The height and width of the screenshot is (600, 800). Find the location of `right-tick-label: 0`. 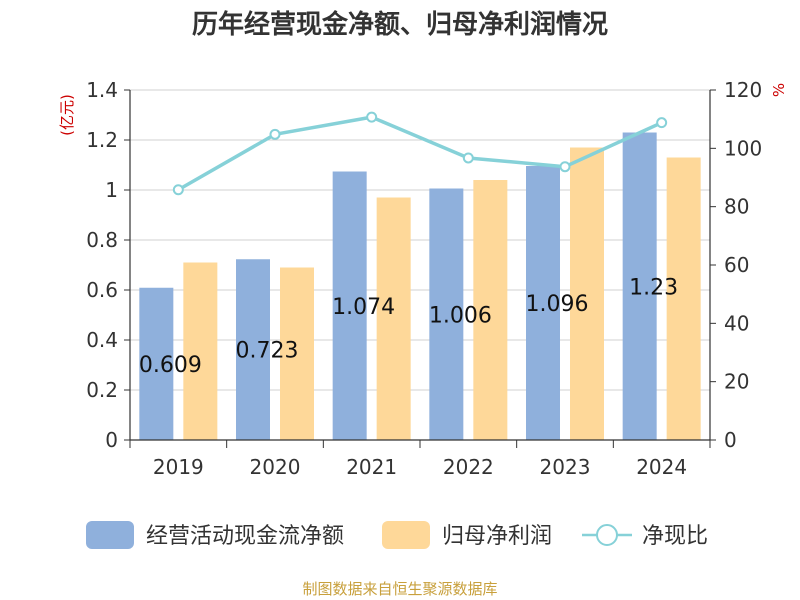

right-tick-label: 0 is located at coordinates (730, 440).